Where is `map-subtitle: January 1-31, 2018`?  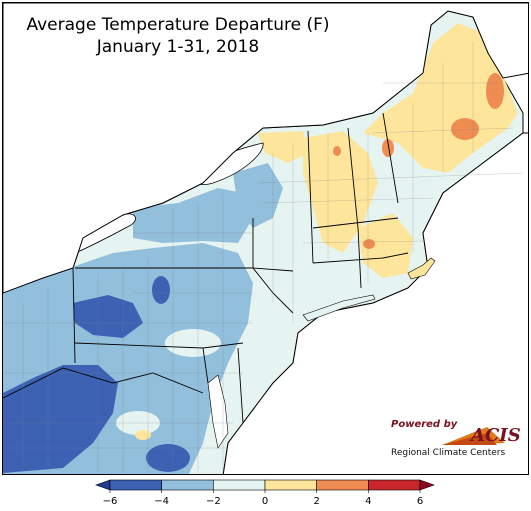
map-subtitle: January 1-31, 2018 is located at coordinates (178, 47).